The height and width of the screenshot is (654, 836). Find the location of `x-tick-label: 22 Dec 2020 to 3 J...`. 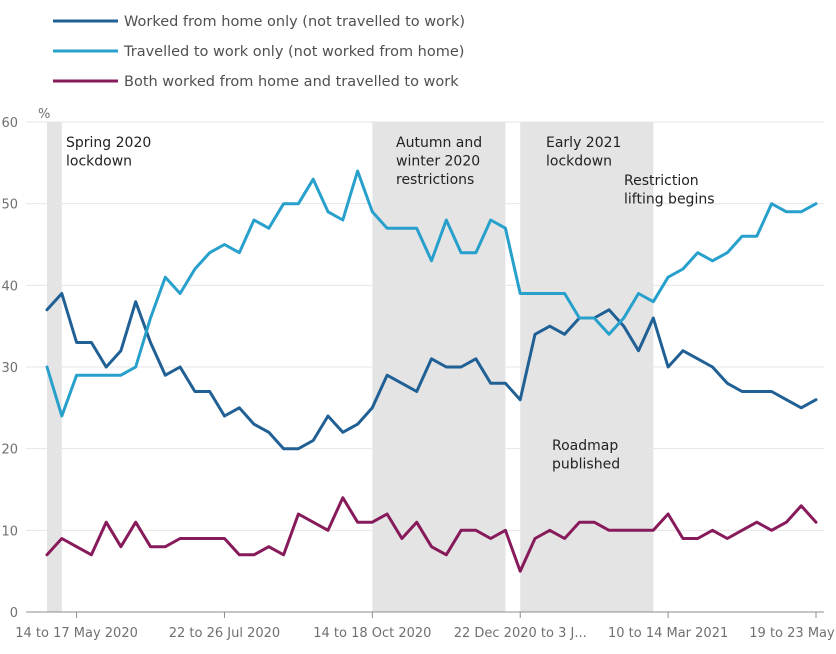

x-tick-label: 22 Dec 2020 to 3 J... is located at coordinates (520, 633).